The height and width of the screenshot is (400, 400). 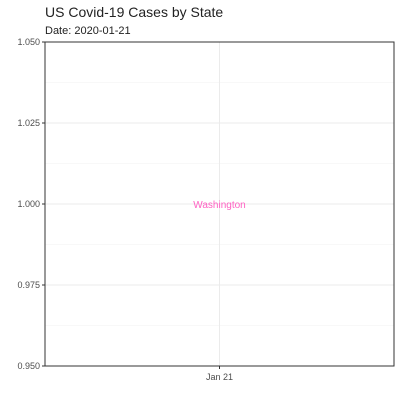 What do you see at coordinates (219, 377) in the screenshot?
I see `x-tick-label: Jan 21` at bounding box center [219, 377].